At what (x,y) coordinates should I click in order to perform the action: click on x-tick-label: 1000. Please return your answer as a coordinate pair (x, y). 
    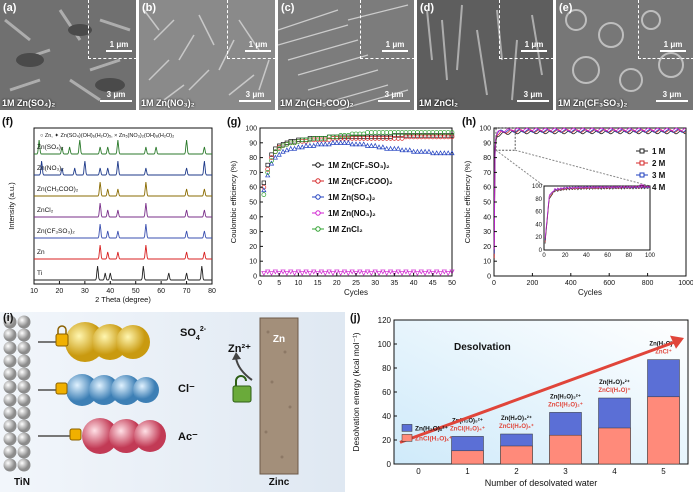
    Looking at the image, I should click on (685, 283).